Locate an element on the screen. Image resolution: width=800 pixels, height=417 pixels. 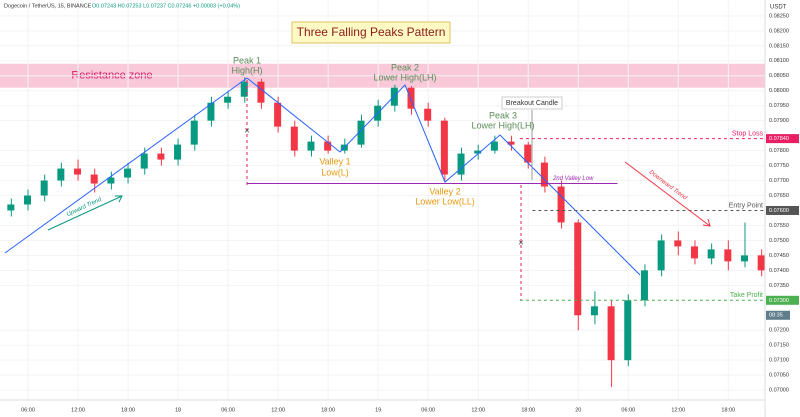
y-tick-label: 0.07900 is located at coordinates (779, 121).